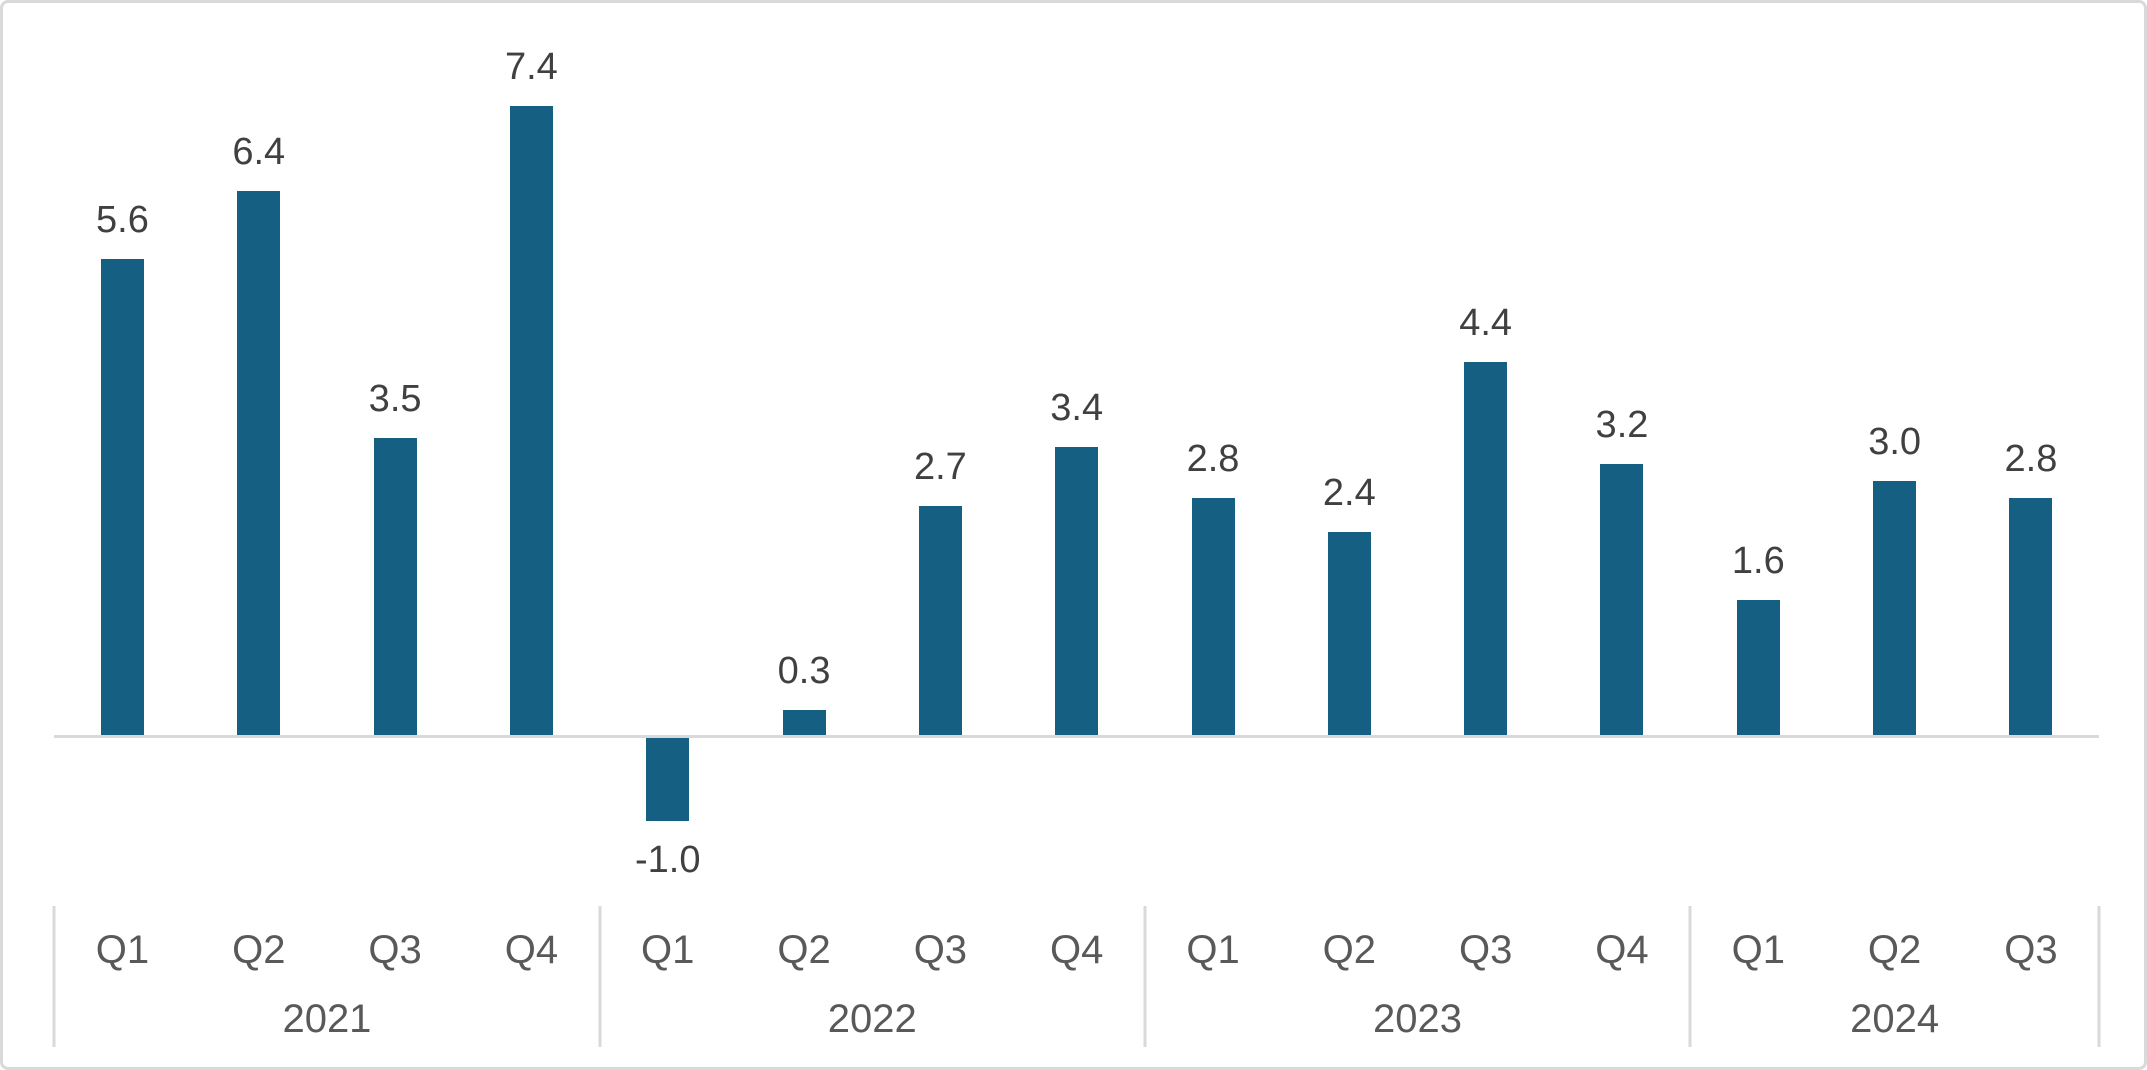 This screenshot has height=1070, width=2147. I want to click on bar-value-label: 3.5, so click(395, 399).